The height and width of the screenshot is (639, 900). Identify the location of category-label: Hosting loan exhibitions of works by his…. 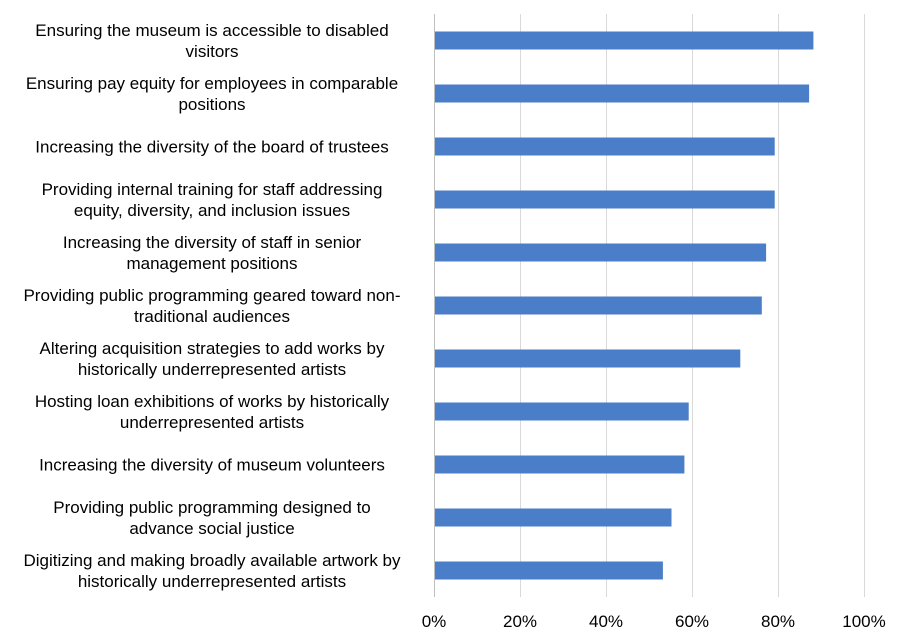
(212, 412).